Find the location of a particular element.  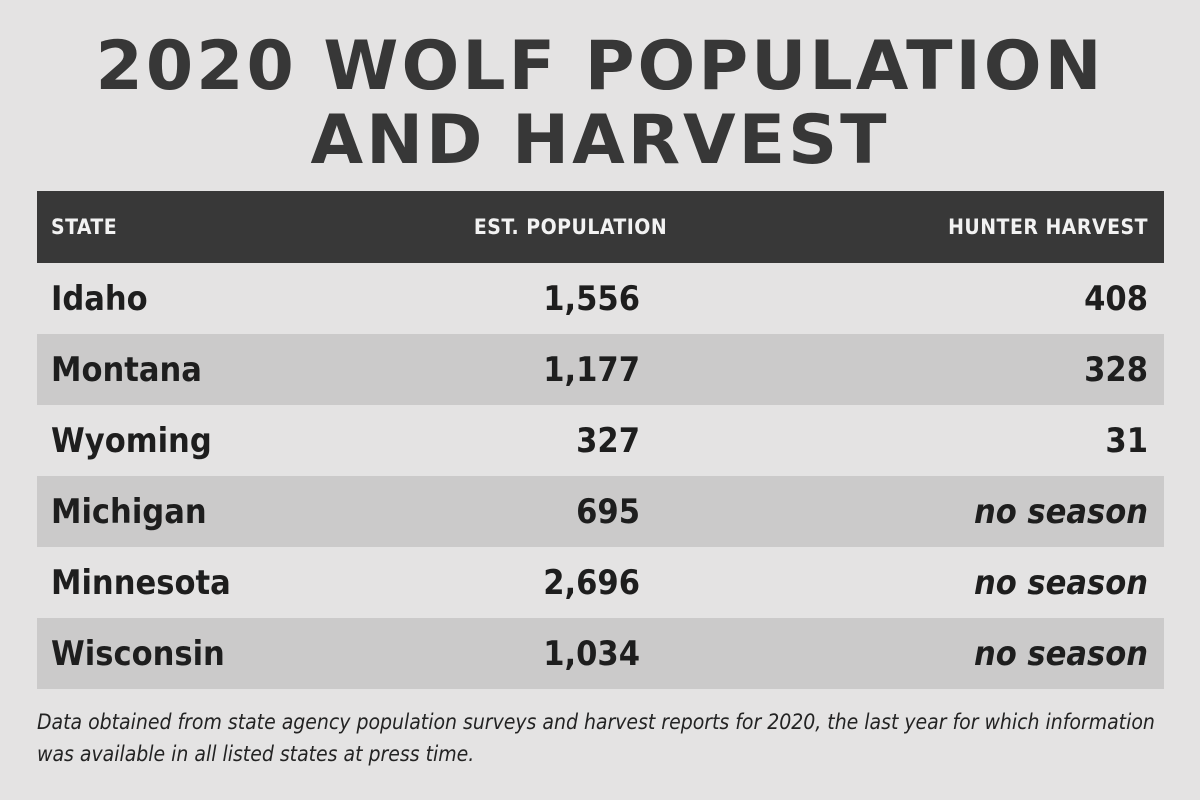

population-cell: 327 is located at coordinates (608, 440).